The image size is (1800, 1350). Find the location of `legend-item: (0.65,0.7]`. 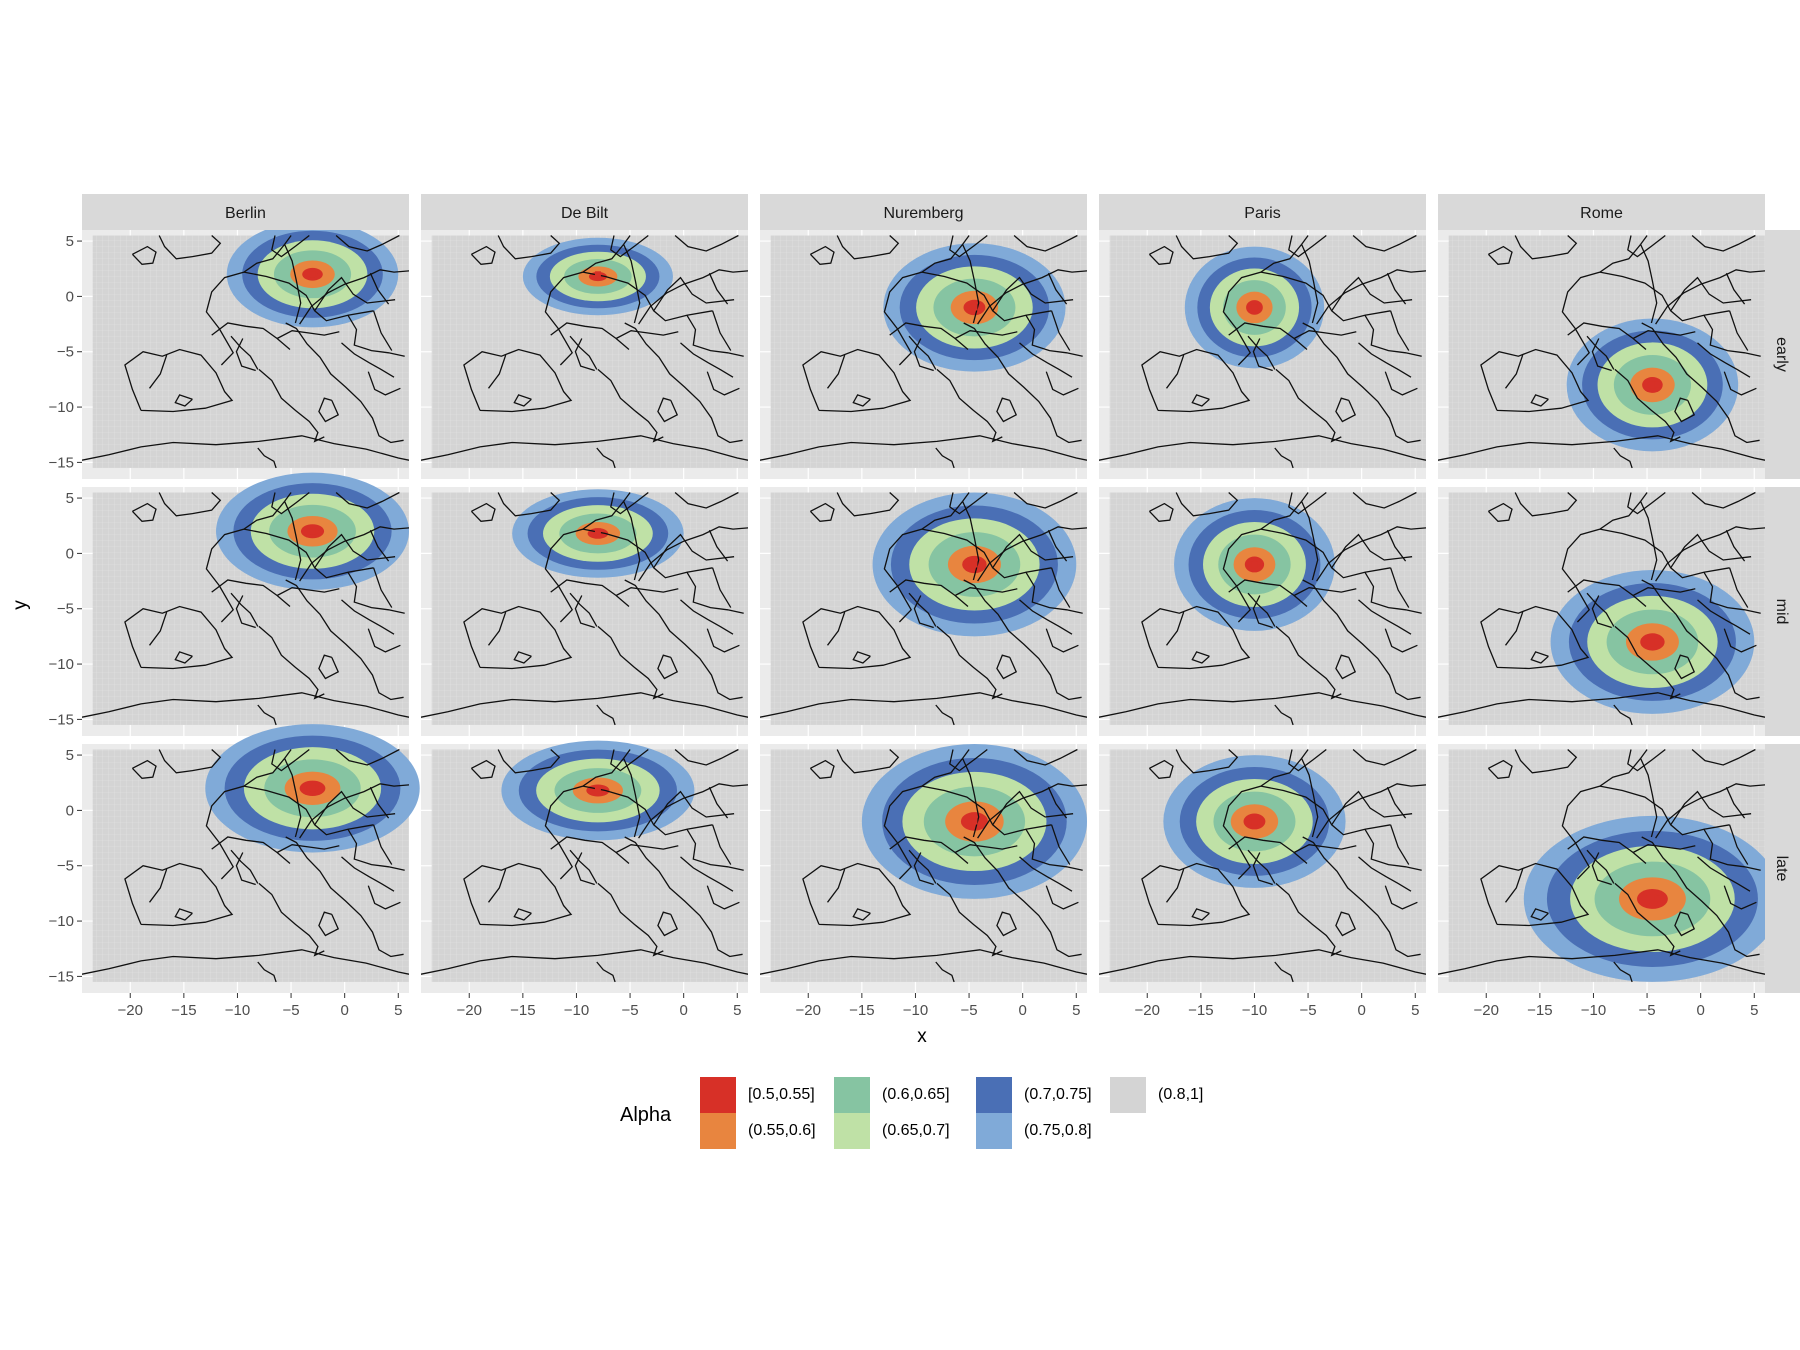

legend-item: (0.65,0.7] is located at coordinates (892, 1131).